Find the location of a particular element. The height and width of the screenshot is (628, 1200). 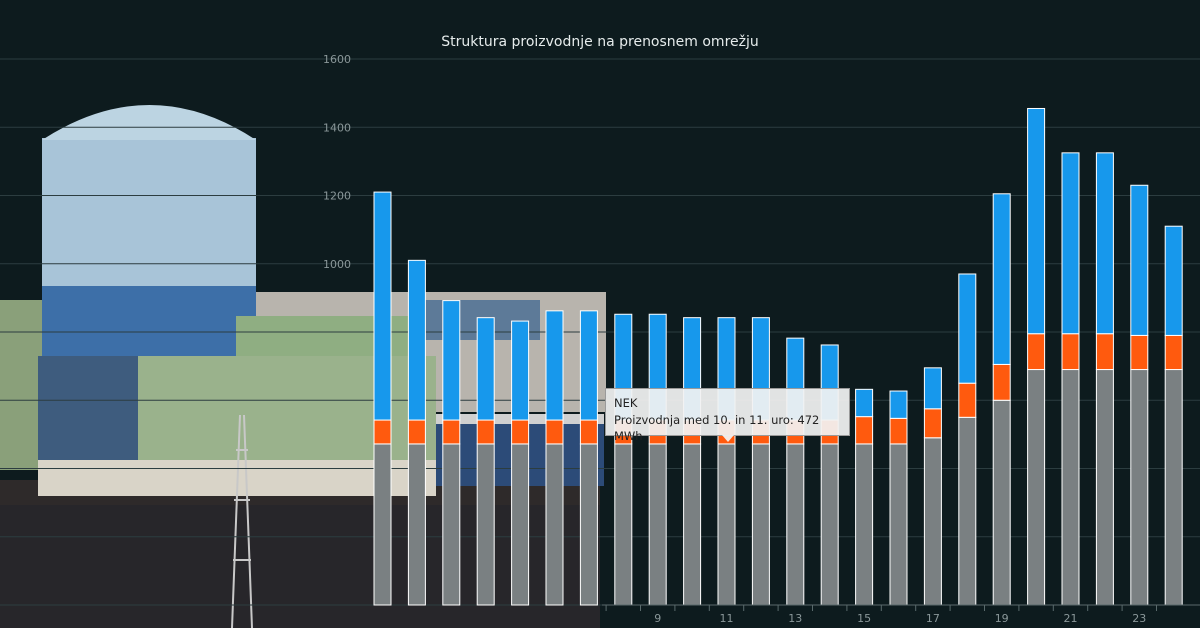

y-tick-label: 1200 is located at coordinates (337, 196).